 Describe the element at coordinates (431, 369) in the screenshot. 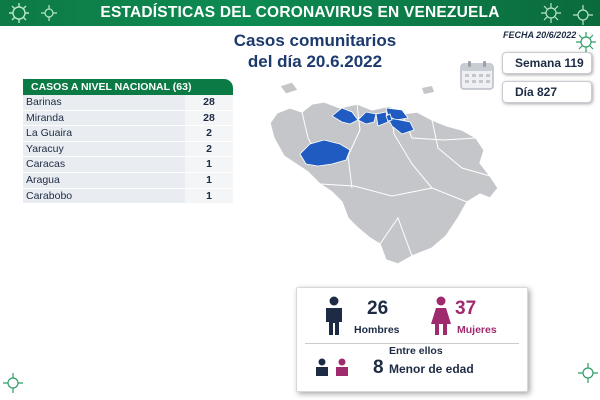

I see `minors-label: Menor de edad` at that location.